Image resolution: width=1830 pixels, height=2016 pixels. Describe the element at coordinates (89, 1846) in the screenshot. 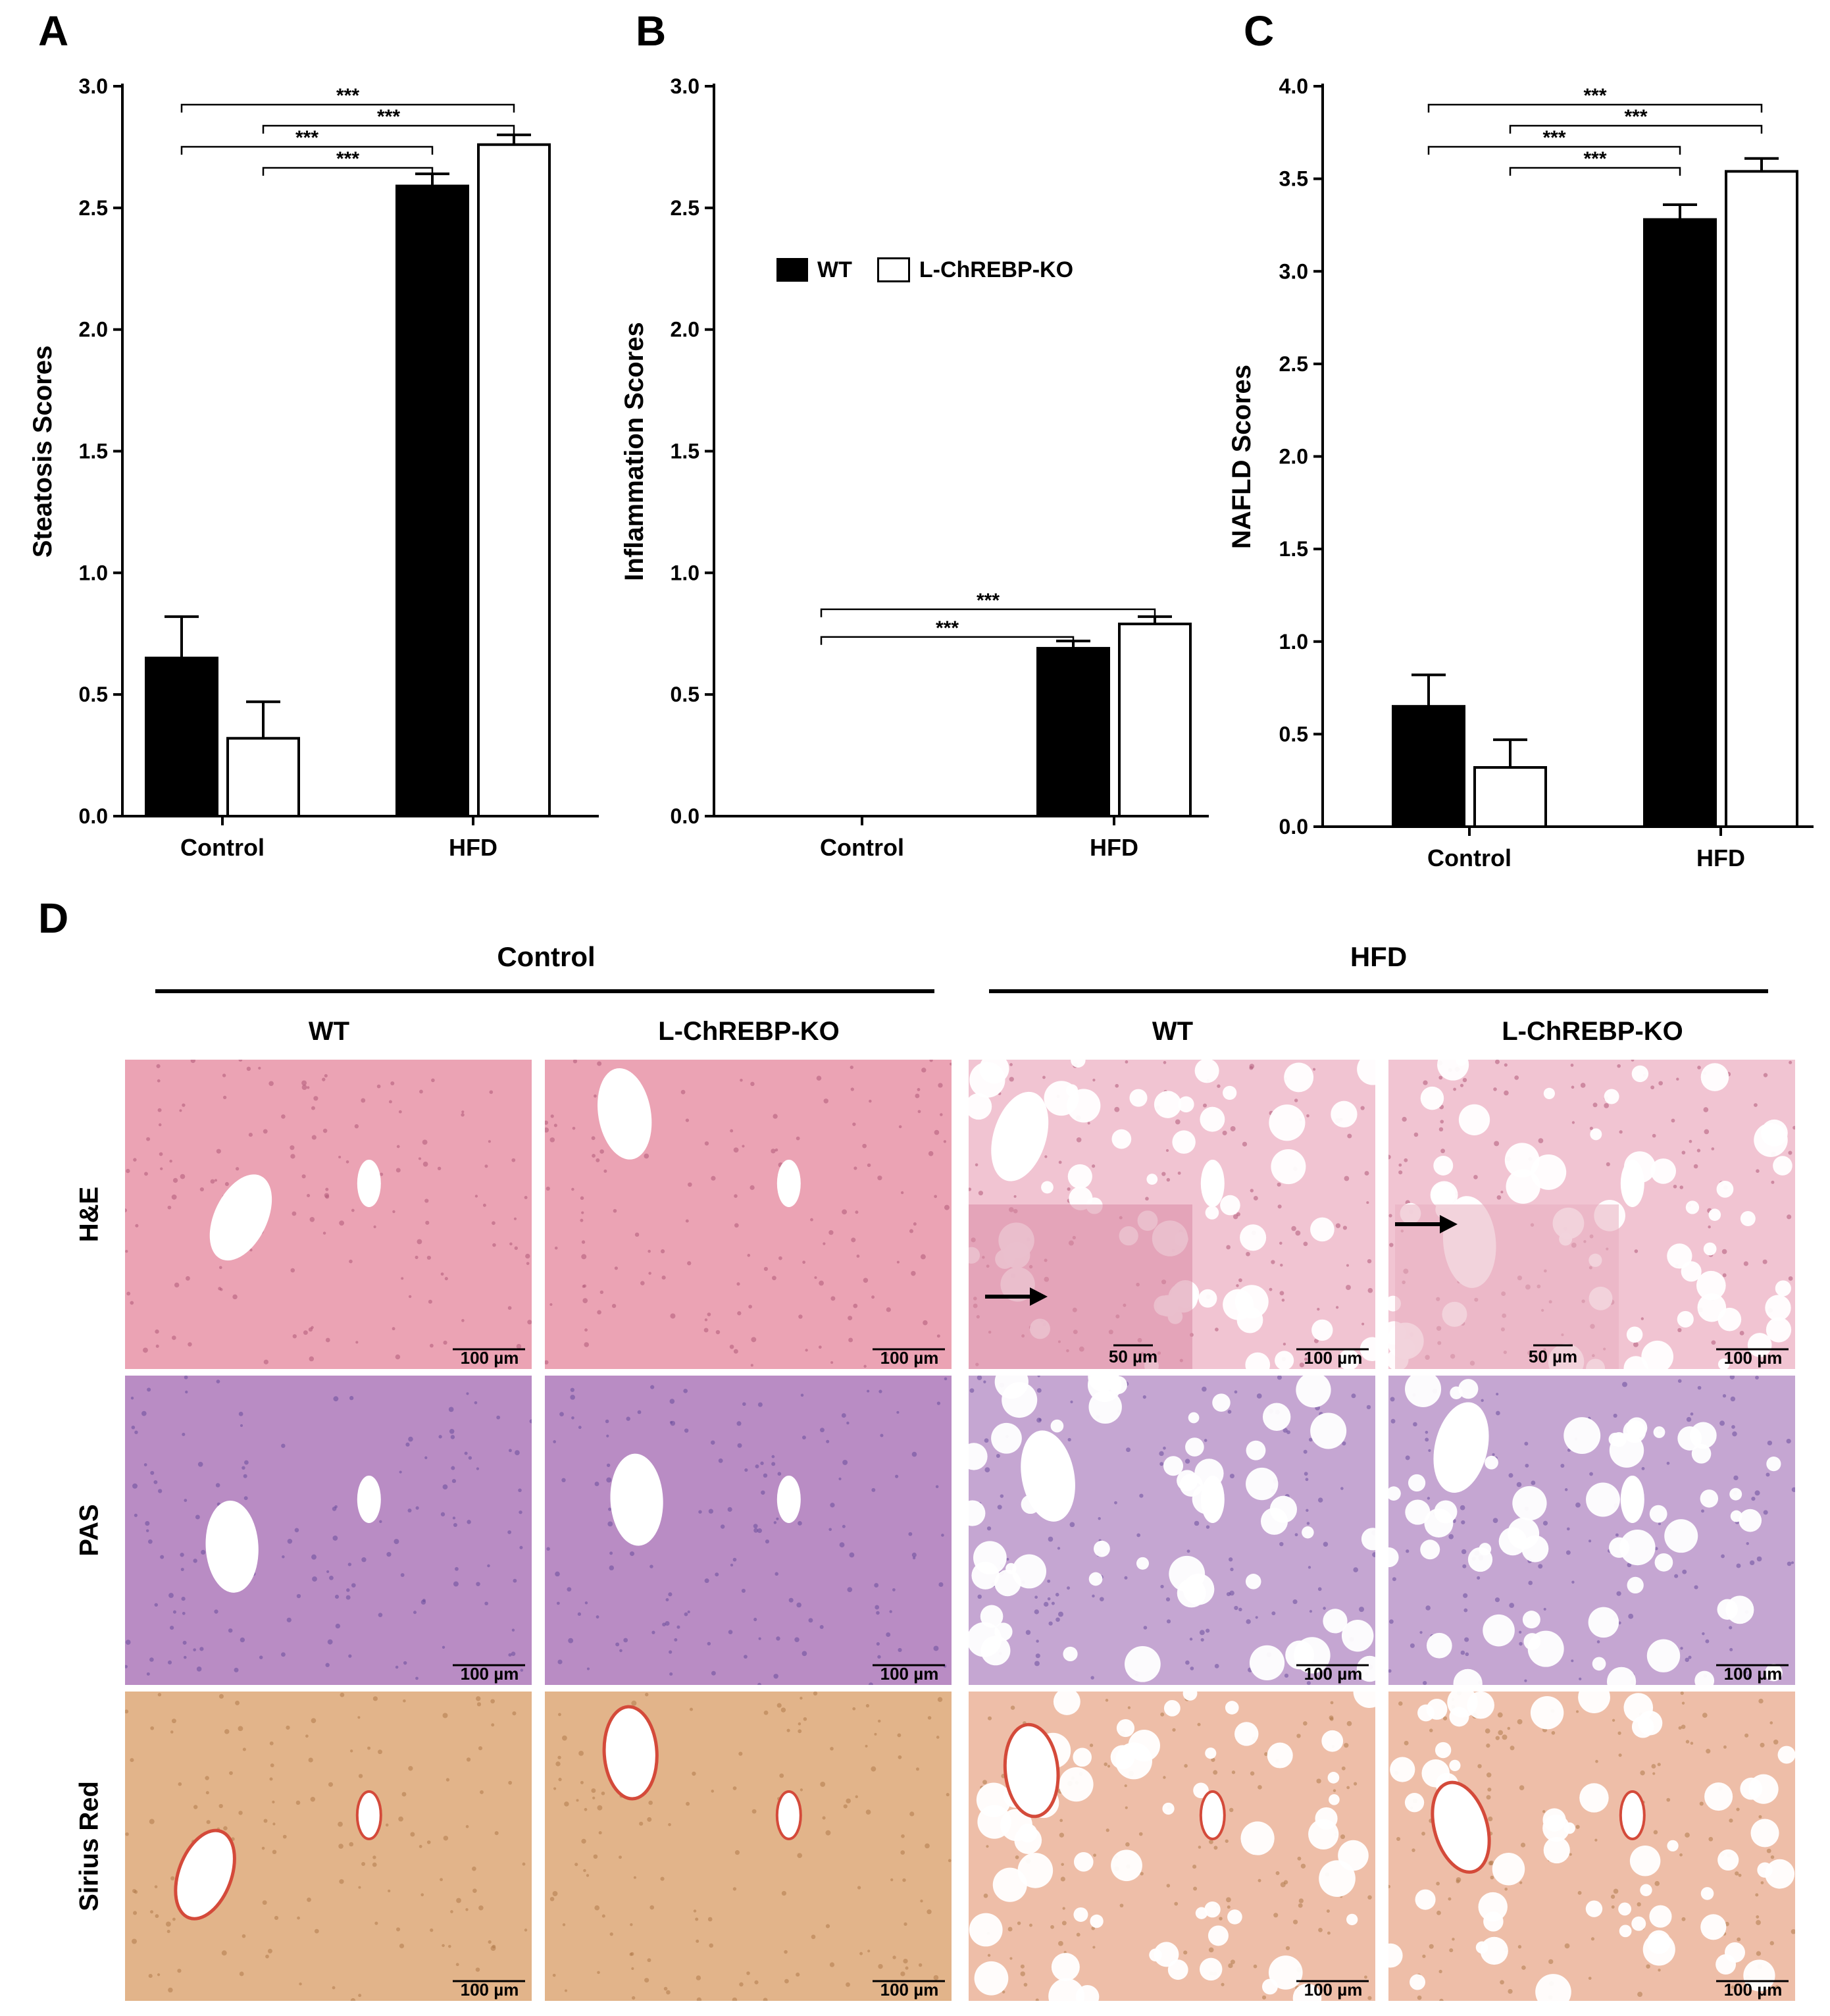

I see `row-label-sirius-red: Sirius Red` at that location.